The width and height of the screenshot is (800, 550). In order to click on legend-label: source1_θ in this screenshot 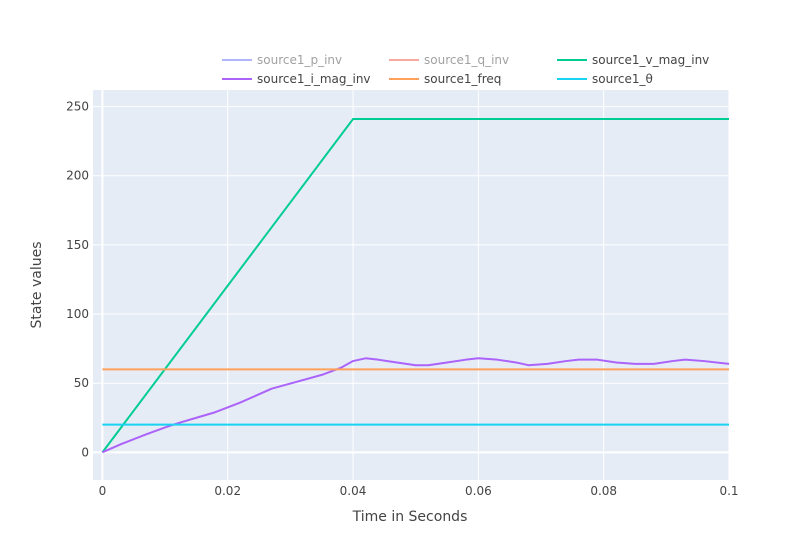, I will do `click(622, 79)`.